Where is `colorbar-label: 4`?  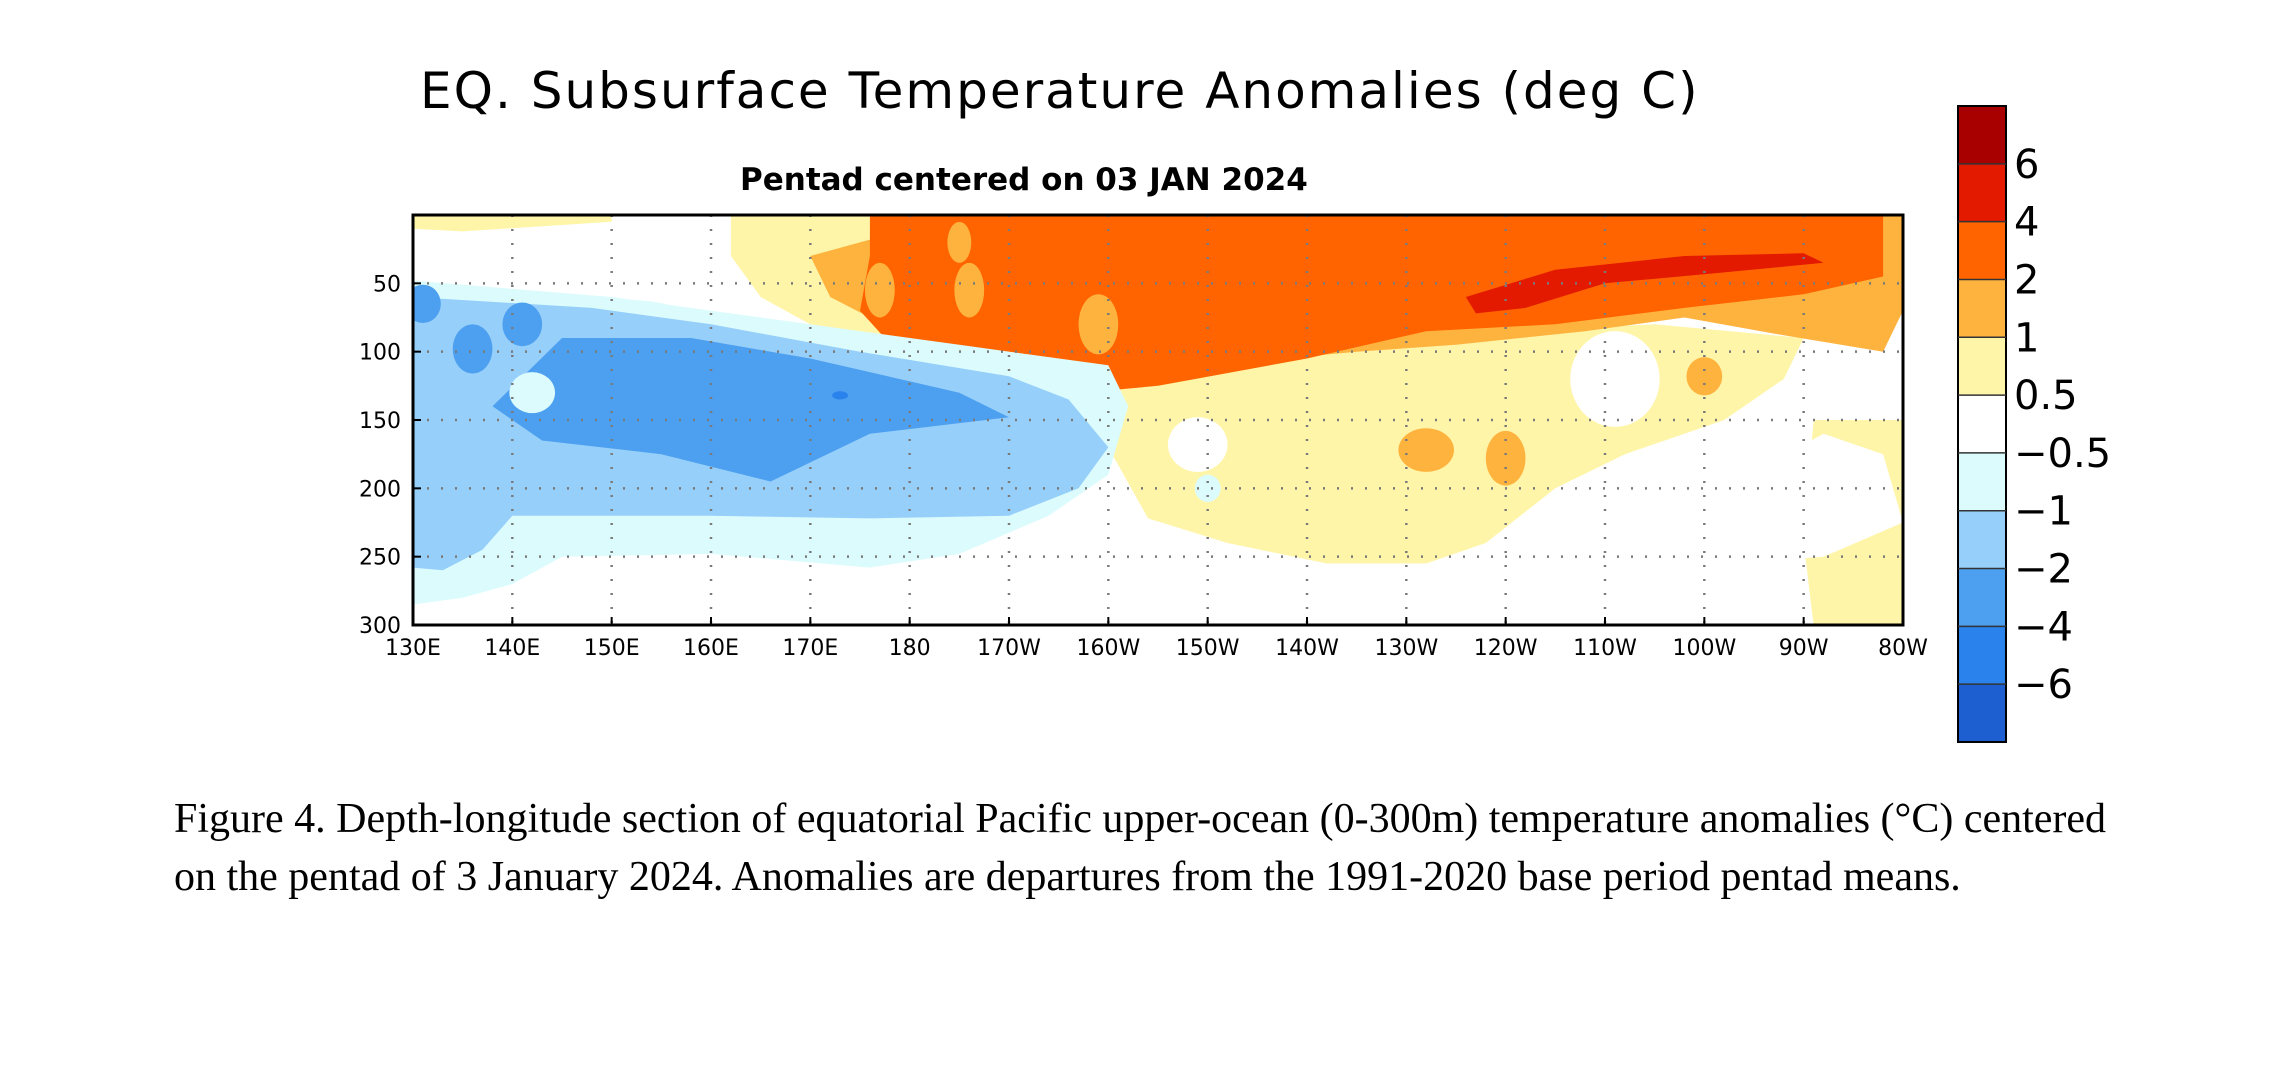 colorbar-label: 4 is located at coordinates (2026, 223).